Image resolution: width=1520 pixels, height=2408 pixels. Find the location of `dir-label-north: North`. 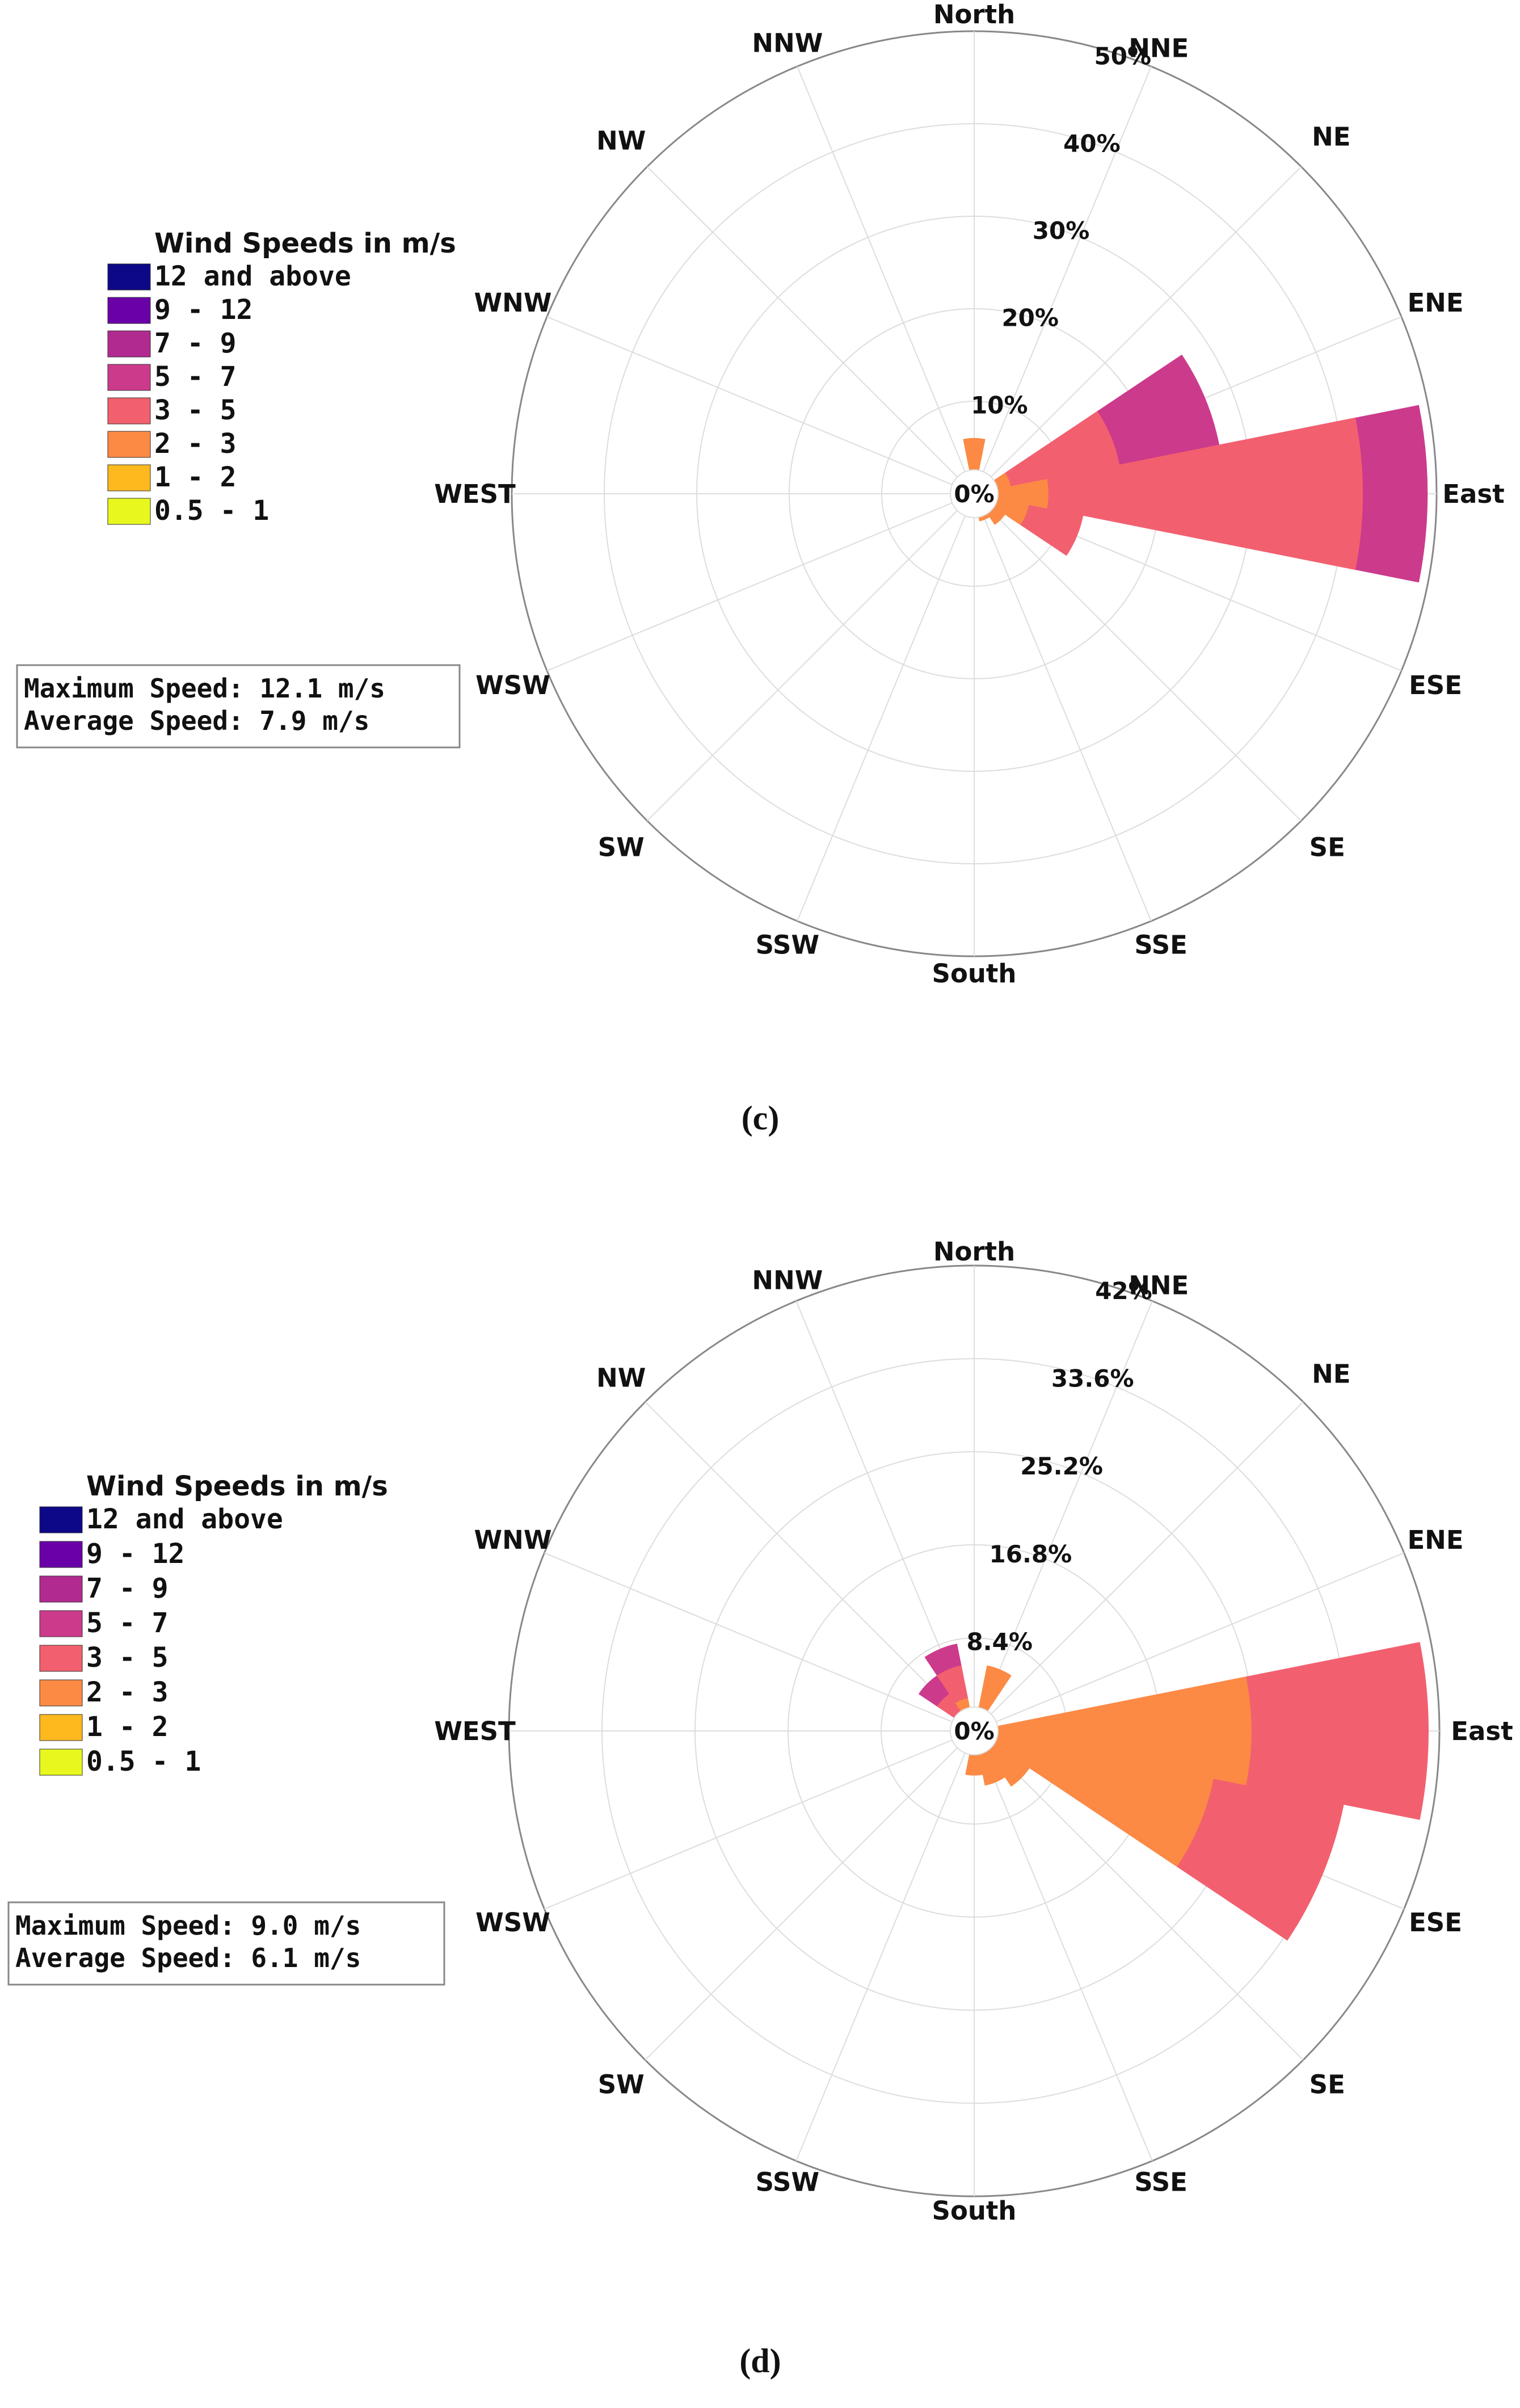

dir-label-north: North is located at coordinates (974, 1252).